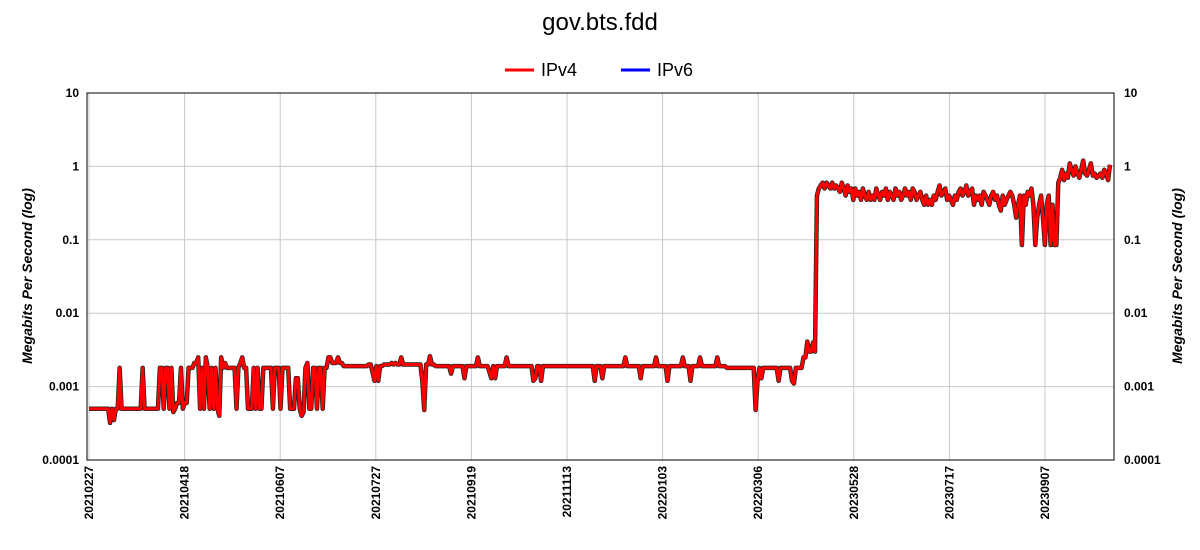 The width and height of the screenshot is (1200, 550). What do you see at coordinates (1136, 313) in the screenshot?
I see `y-tick-label-right: 0.01` at bounding box center [1136, 313].